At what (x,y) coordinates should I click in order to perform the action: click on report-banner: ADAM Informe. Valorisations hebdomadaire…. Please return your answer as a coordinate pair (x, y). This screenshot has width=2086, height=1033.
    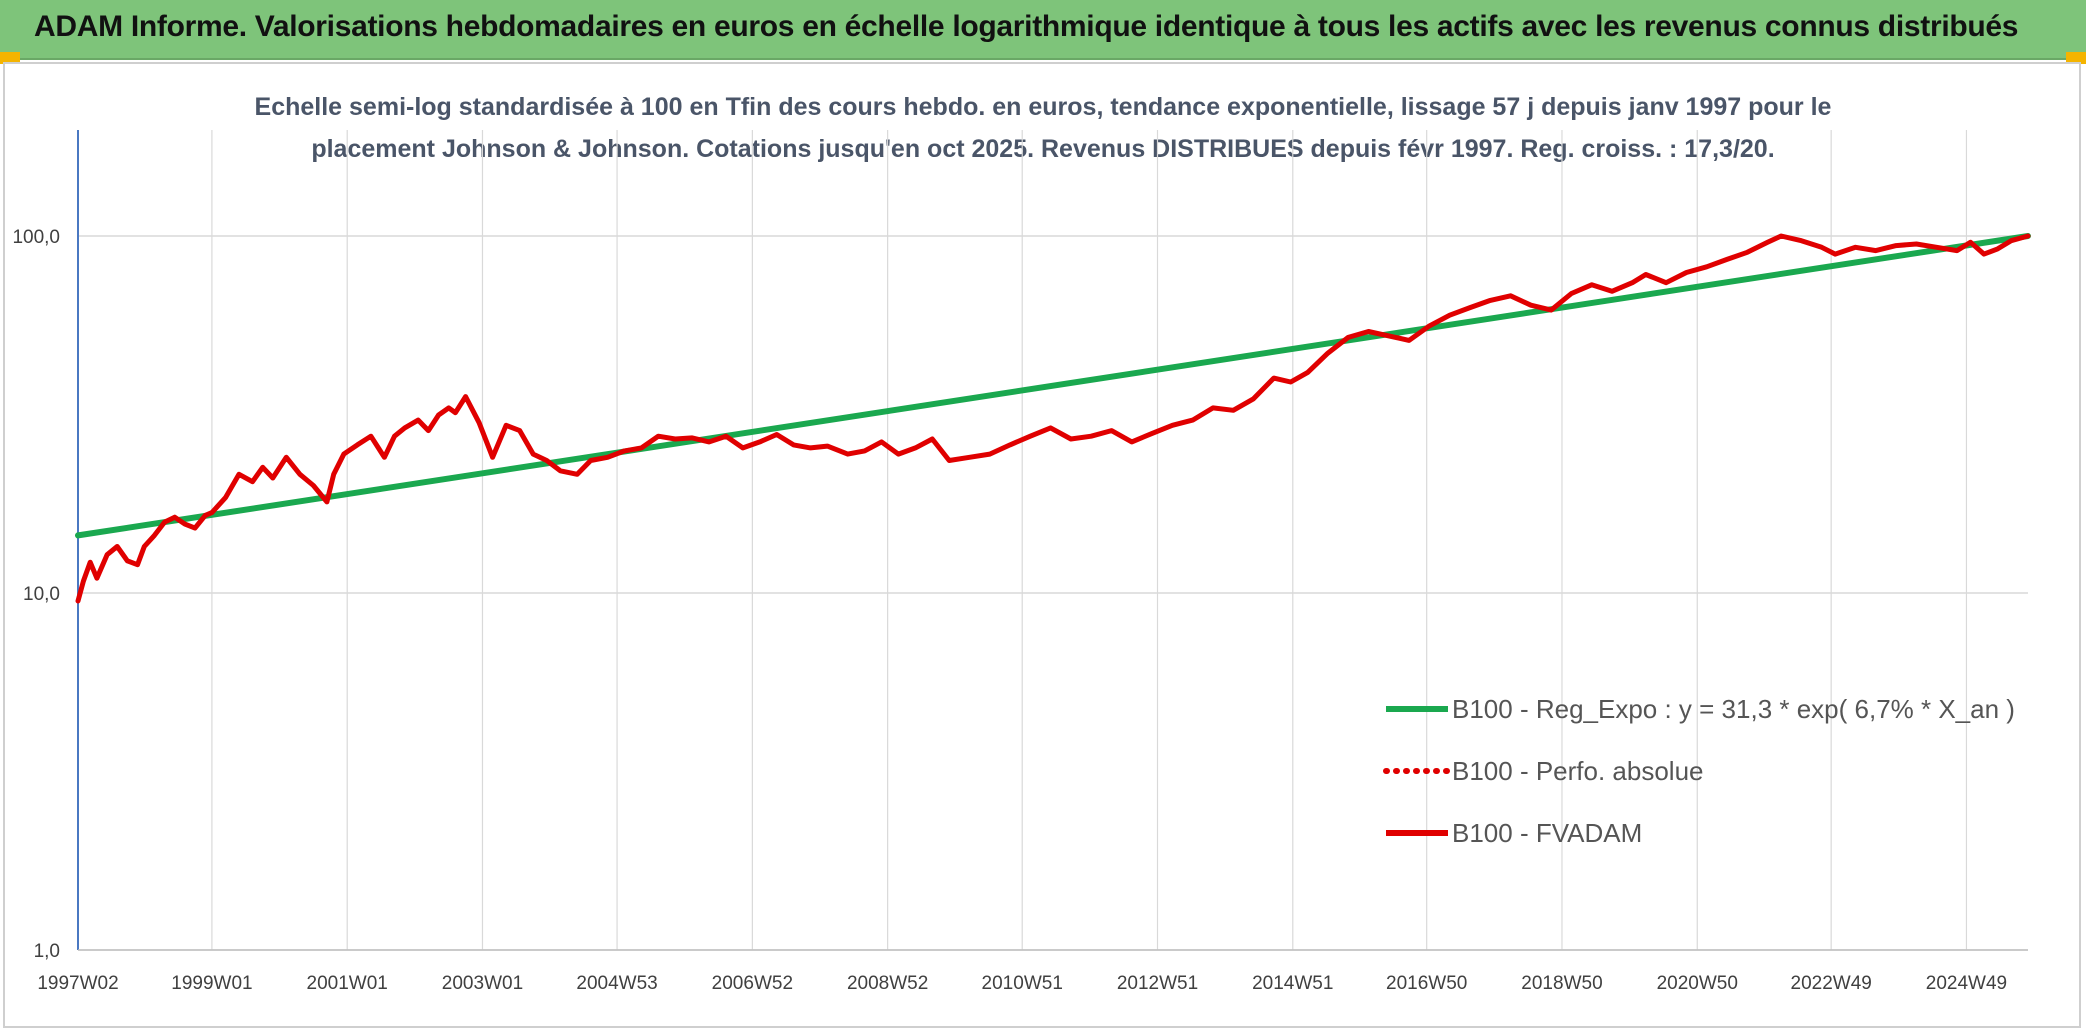
    Looking at the image, I should click on (1043, 30).